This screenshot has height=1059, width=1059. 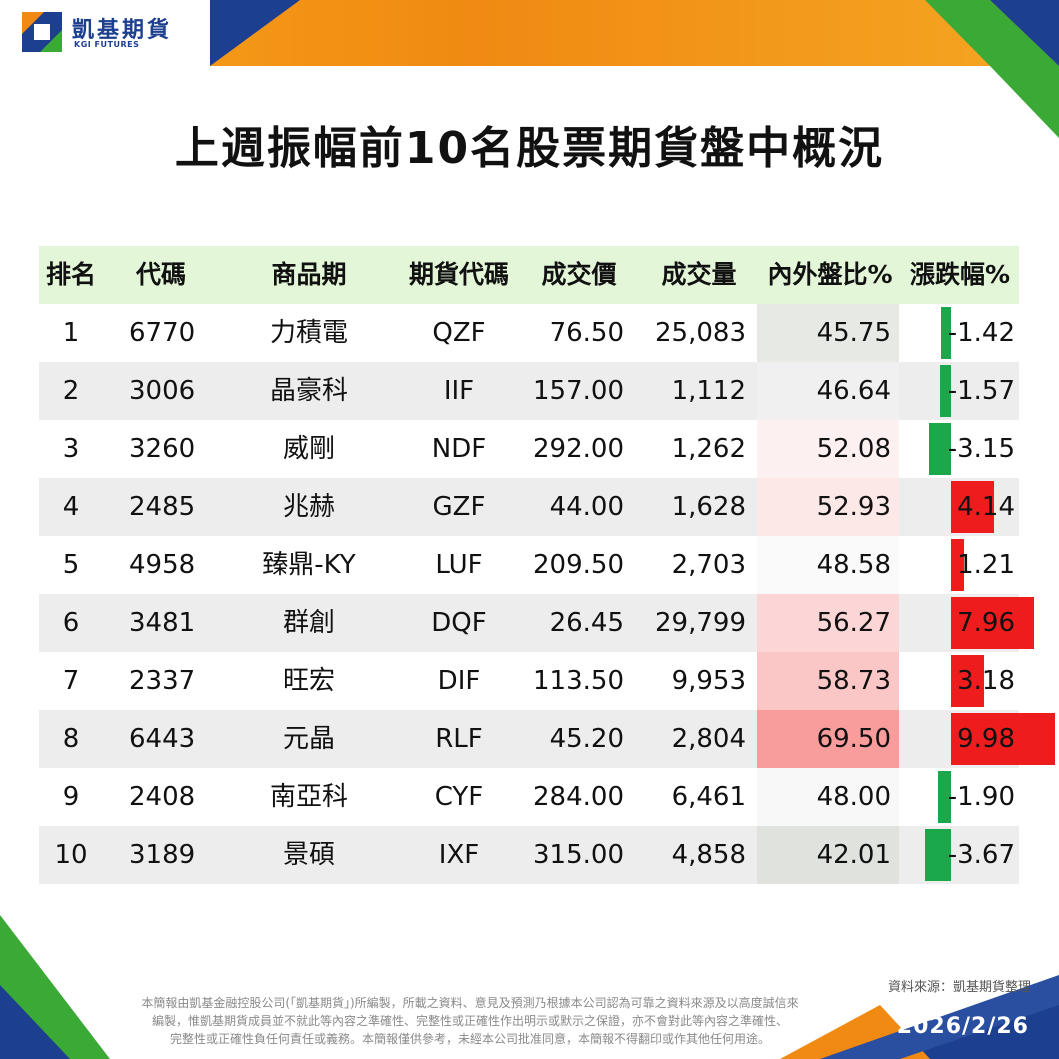 I want to click on price-cell-text: 113.50, so click(x=578, y=681).